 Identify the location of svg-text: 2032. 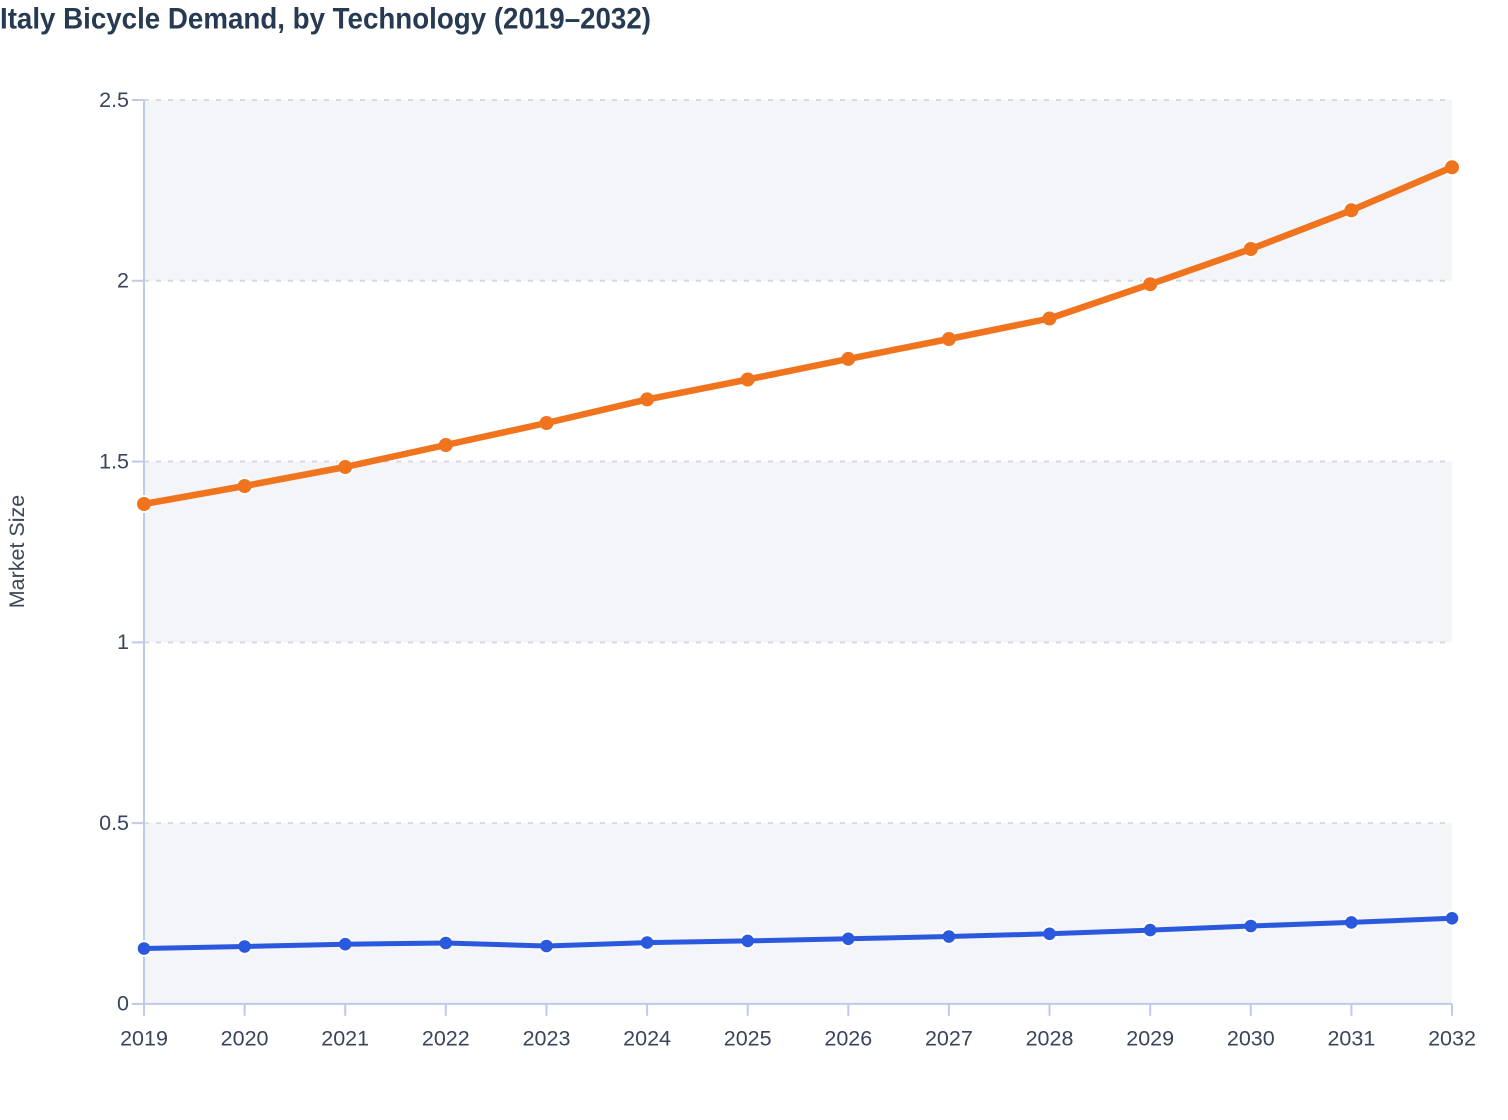
(1452, 1039).